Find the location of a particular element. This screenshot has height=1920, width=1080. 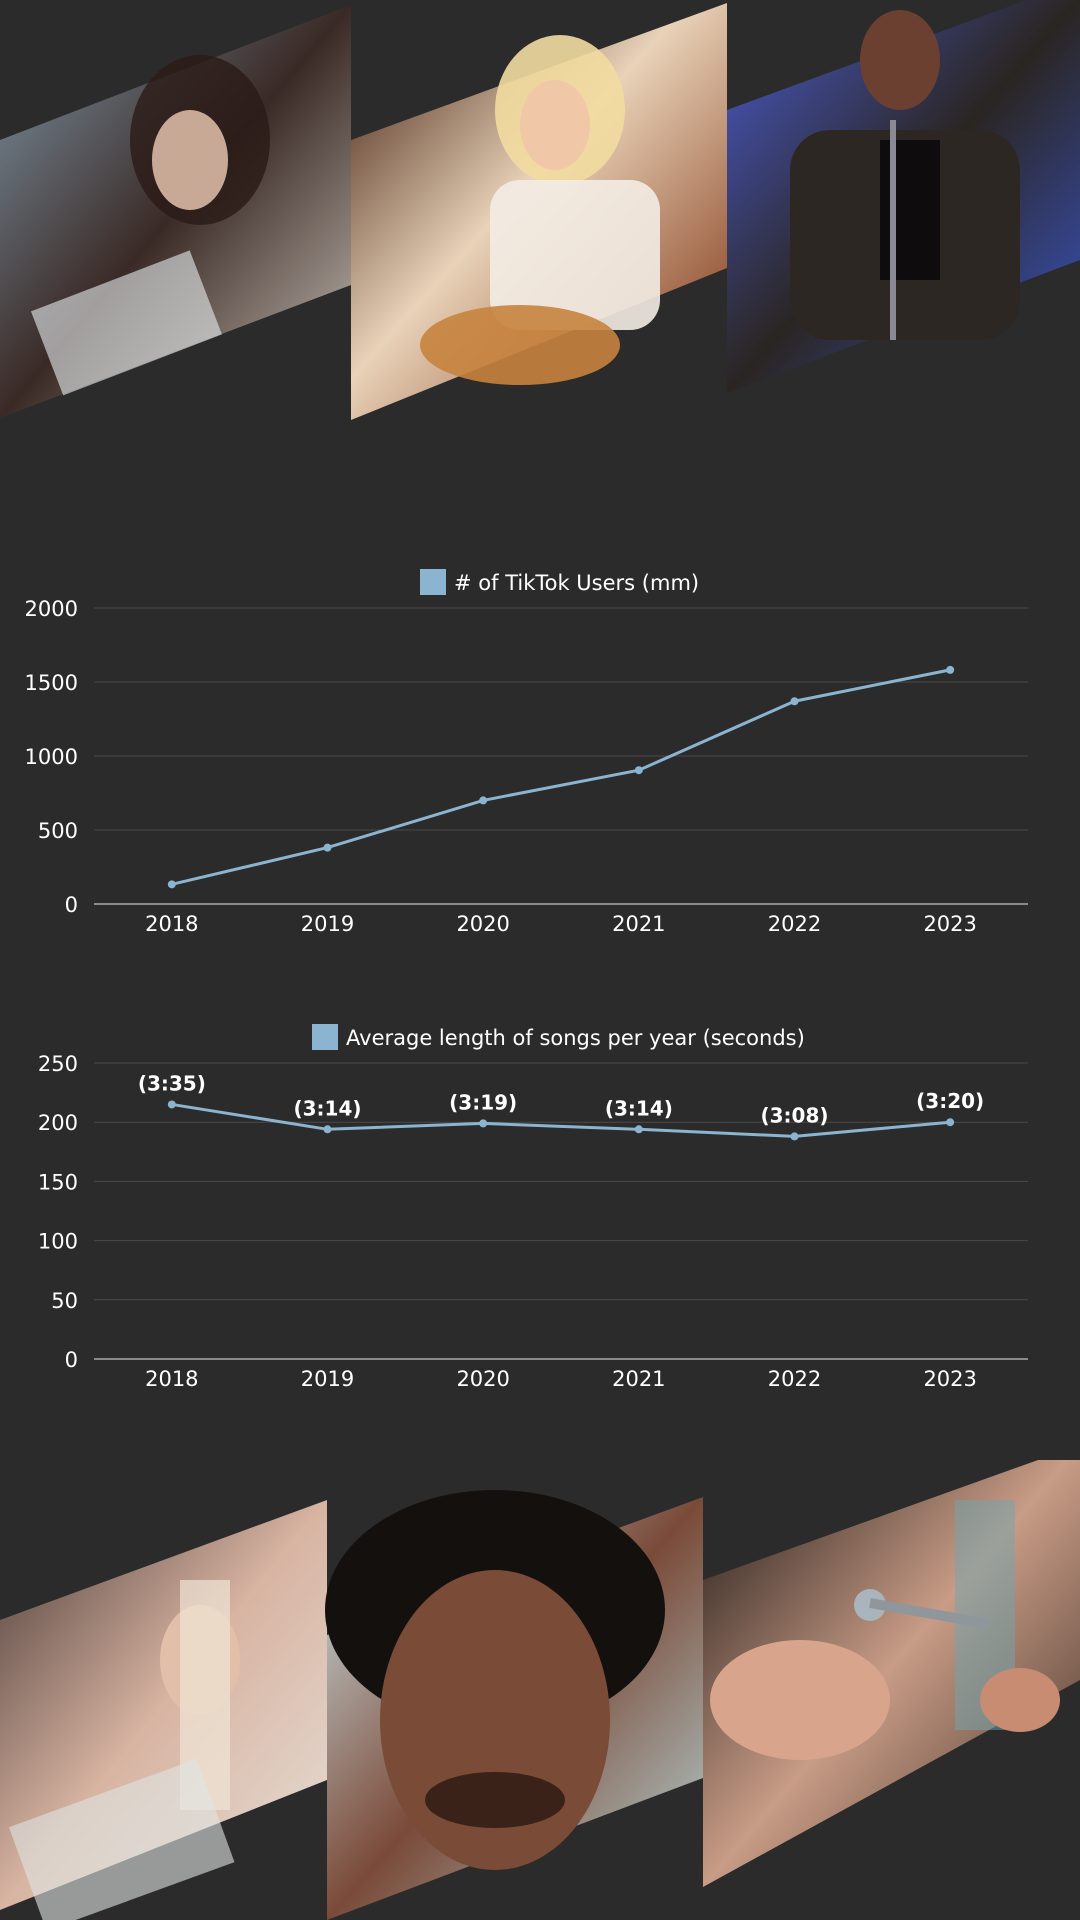

y-tick-label: 250 is located at coordinates (58, 1064).